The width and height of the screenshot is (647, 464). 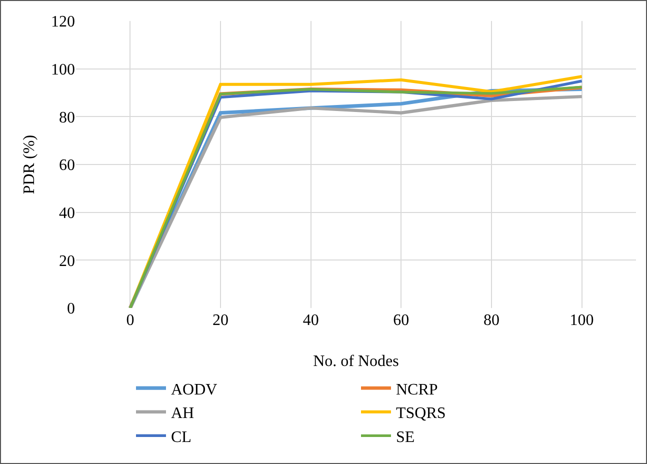 I want to click on legend-label: AODV, so click(x=194, y=389).